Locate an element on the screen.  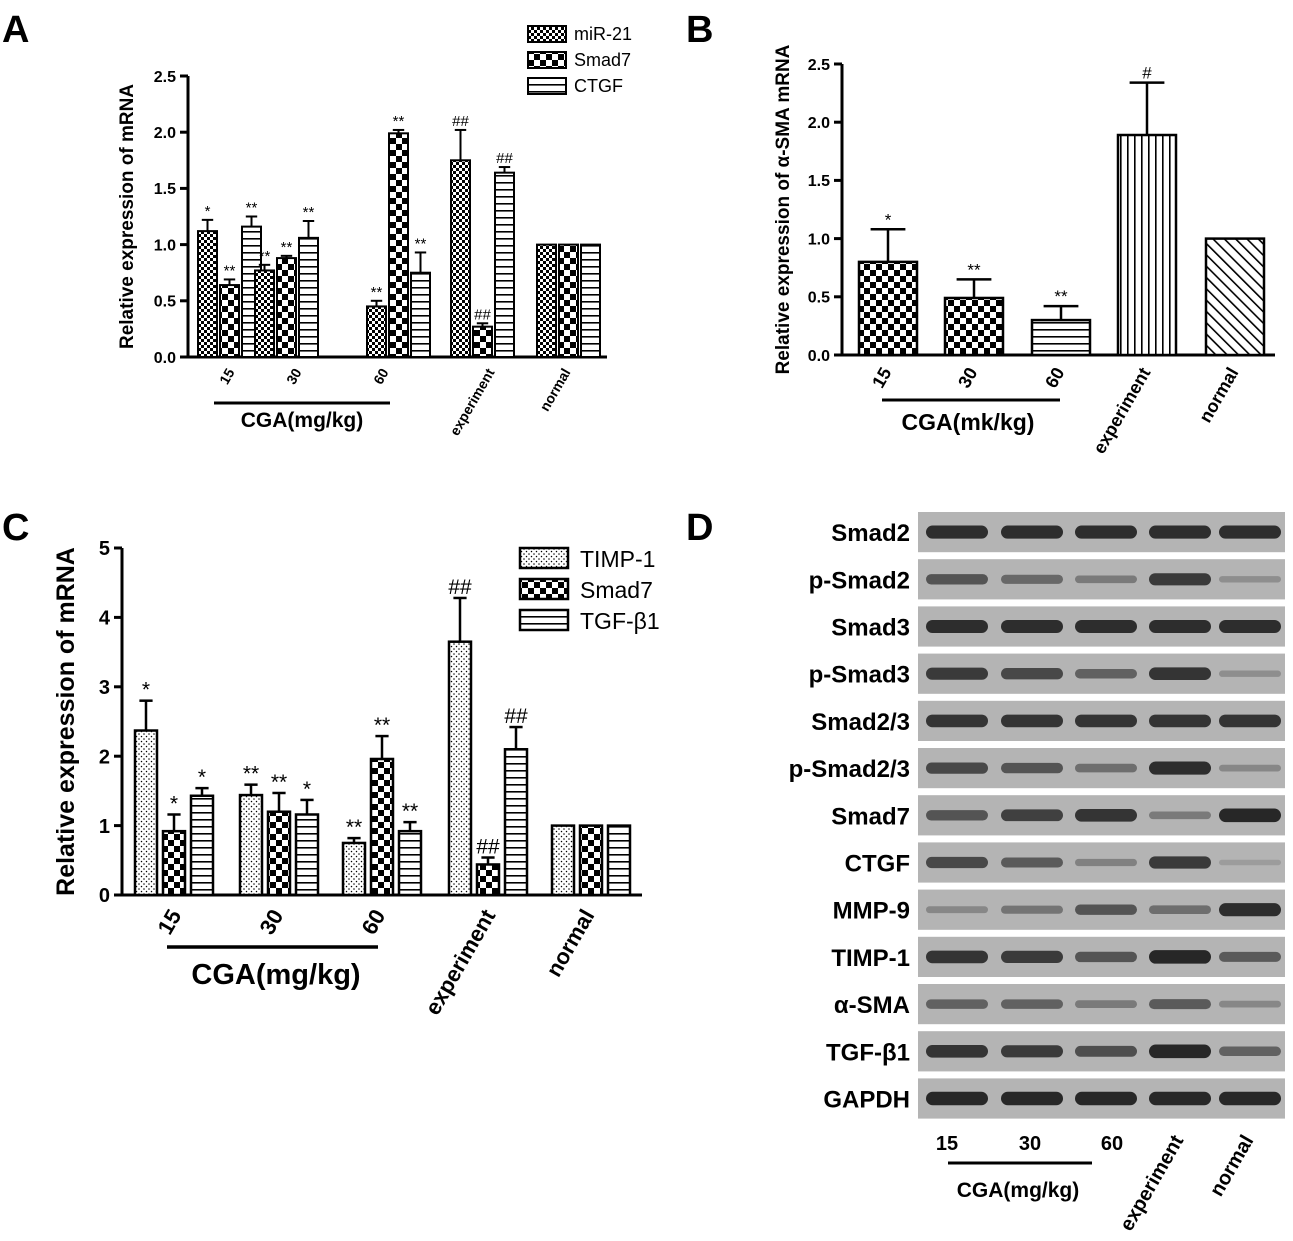
blot-row-label: TGF-β1 is located at coordinates (868, 1052).